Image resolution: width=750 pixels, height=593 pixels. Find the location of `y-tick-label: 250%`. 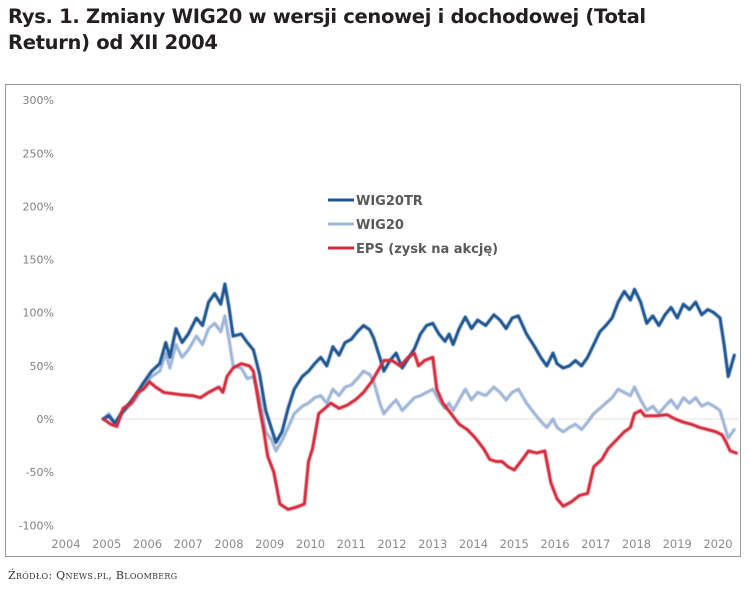

y-tick-label: 250% is located at coordinates (38, 153).